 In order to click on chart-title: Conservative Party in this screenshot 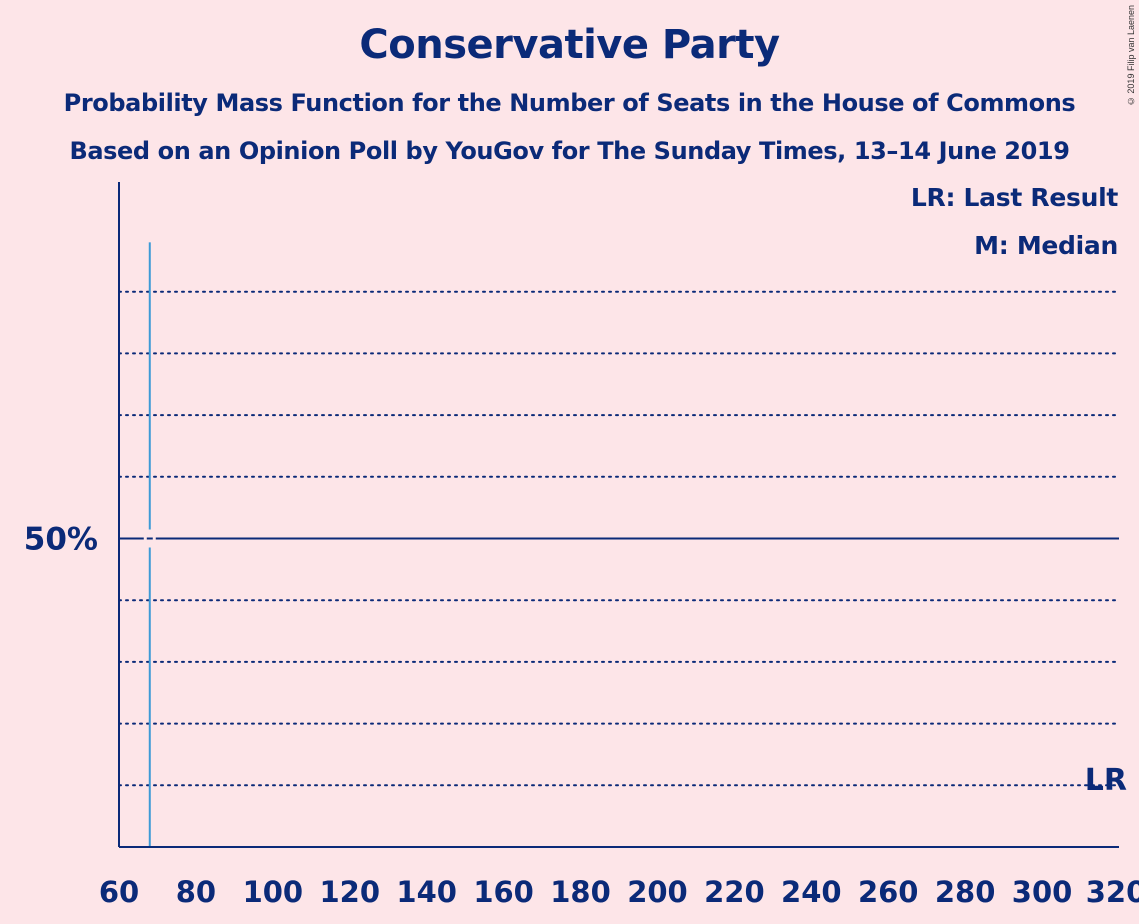, I will do `click(569, 45)`.